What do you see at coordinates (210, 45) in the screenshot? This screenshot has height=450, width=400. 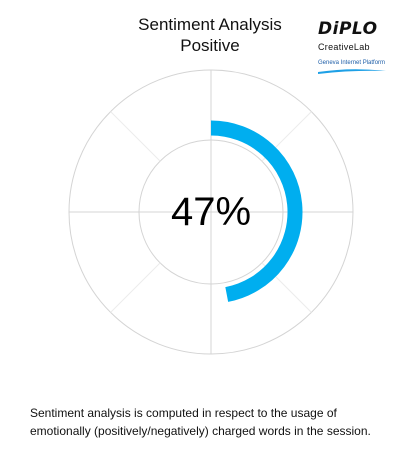 I see `chart-subtitle: Positive` at bounding box center [210, 45].